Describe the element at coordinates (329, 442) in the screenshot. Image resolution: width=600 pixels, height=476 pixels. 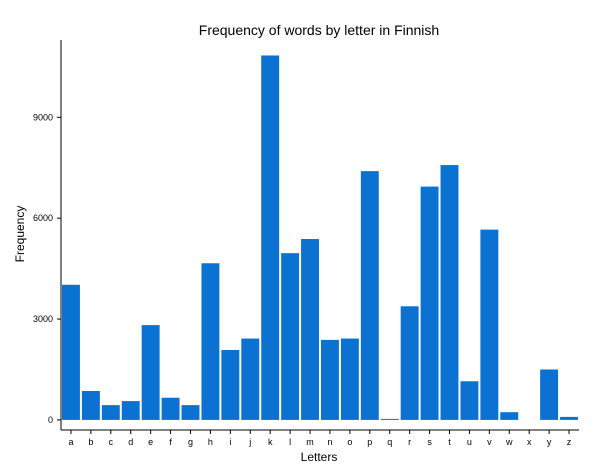
I see `x-tick-label-n: n` at that location.